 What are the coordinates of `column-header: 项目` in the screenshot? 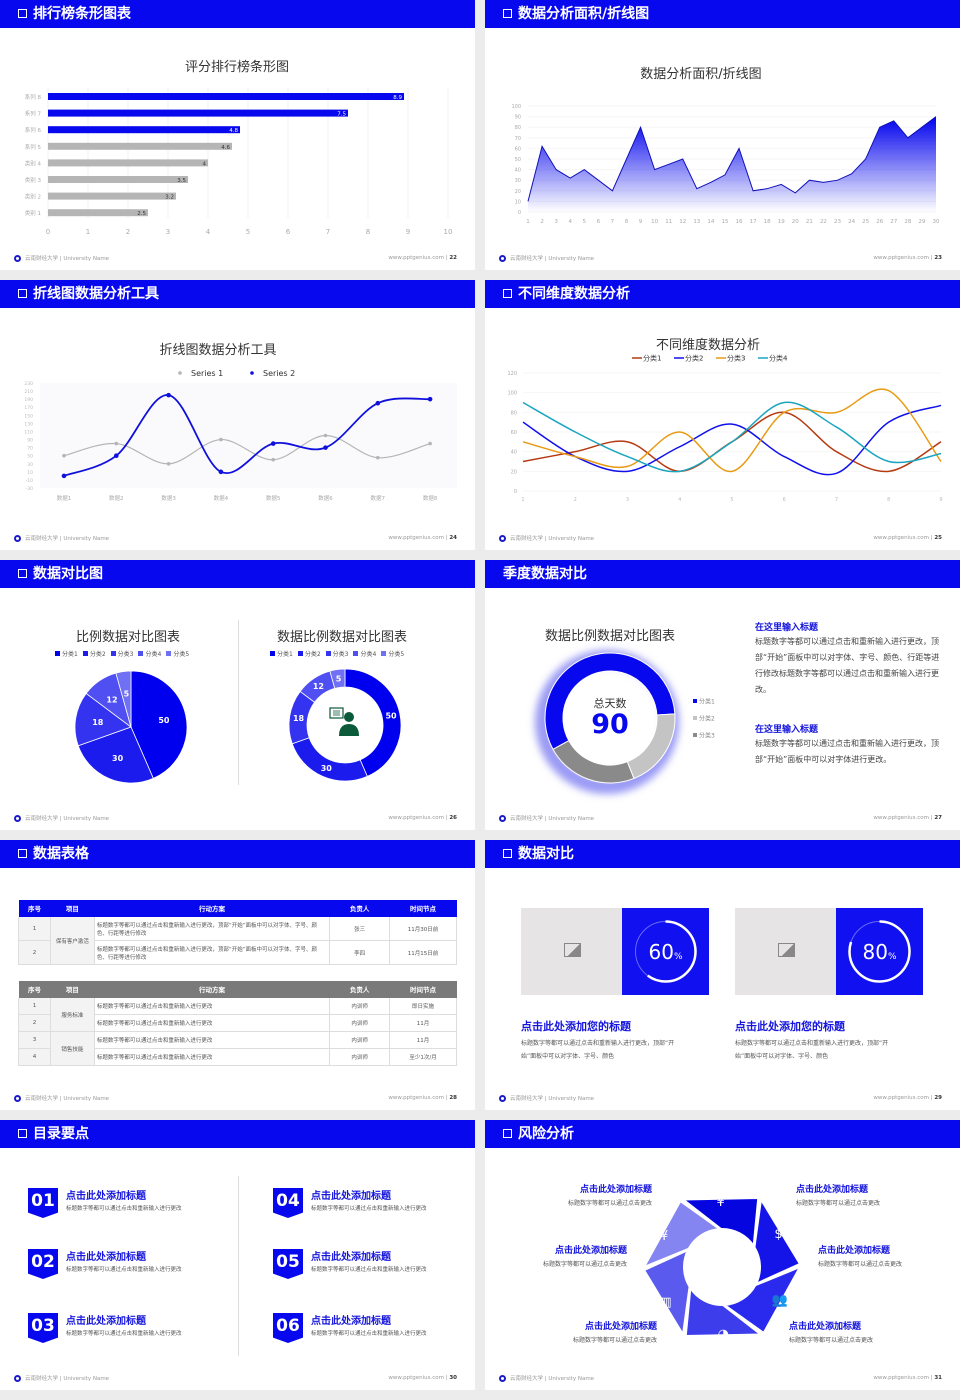 It's located at (72, 989).